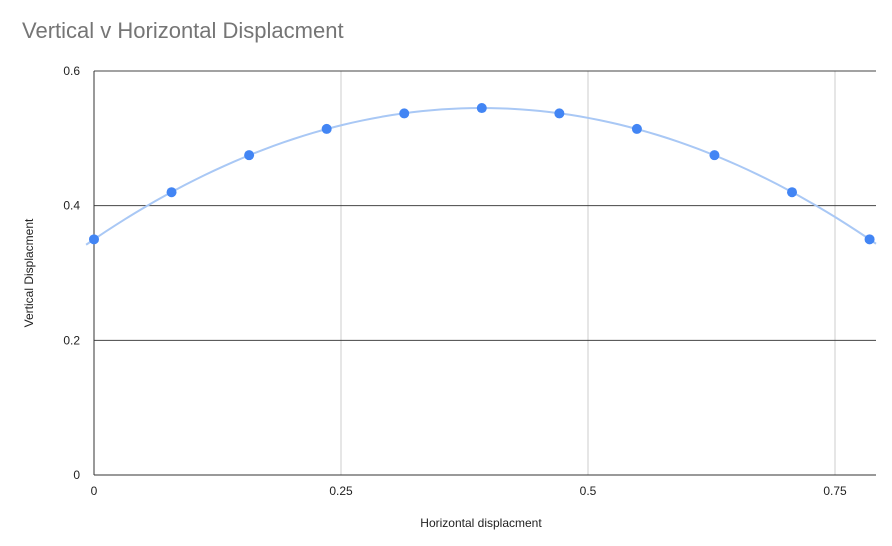 The height and width of the screenshot is (546, 892). What do you see at coordinates (183, 30) in the screenshot?
I see `chart-title: Vertical v Horizontal Displacment` at bounding box center [183, 30].